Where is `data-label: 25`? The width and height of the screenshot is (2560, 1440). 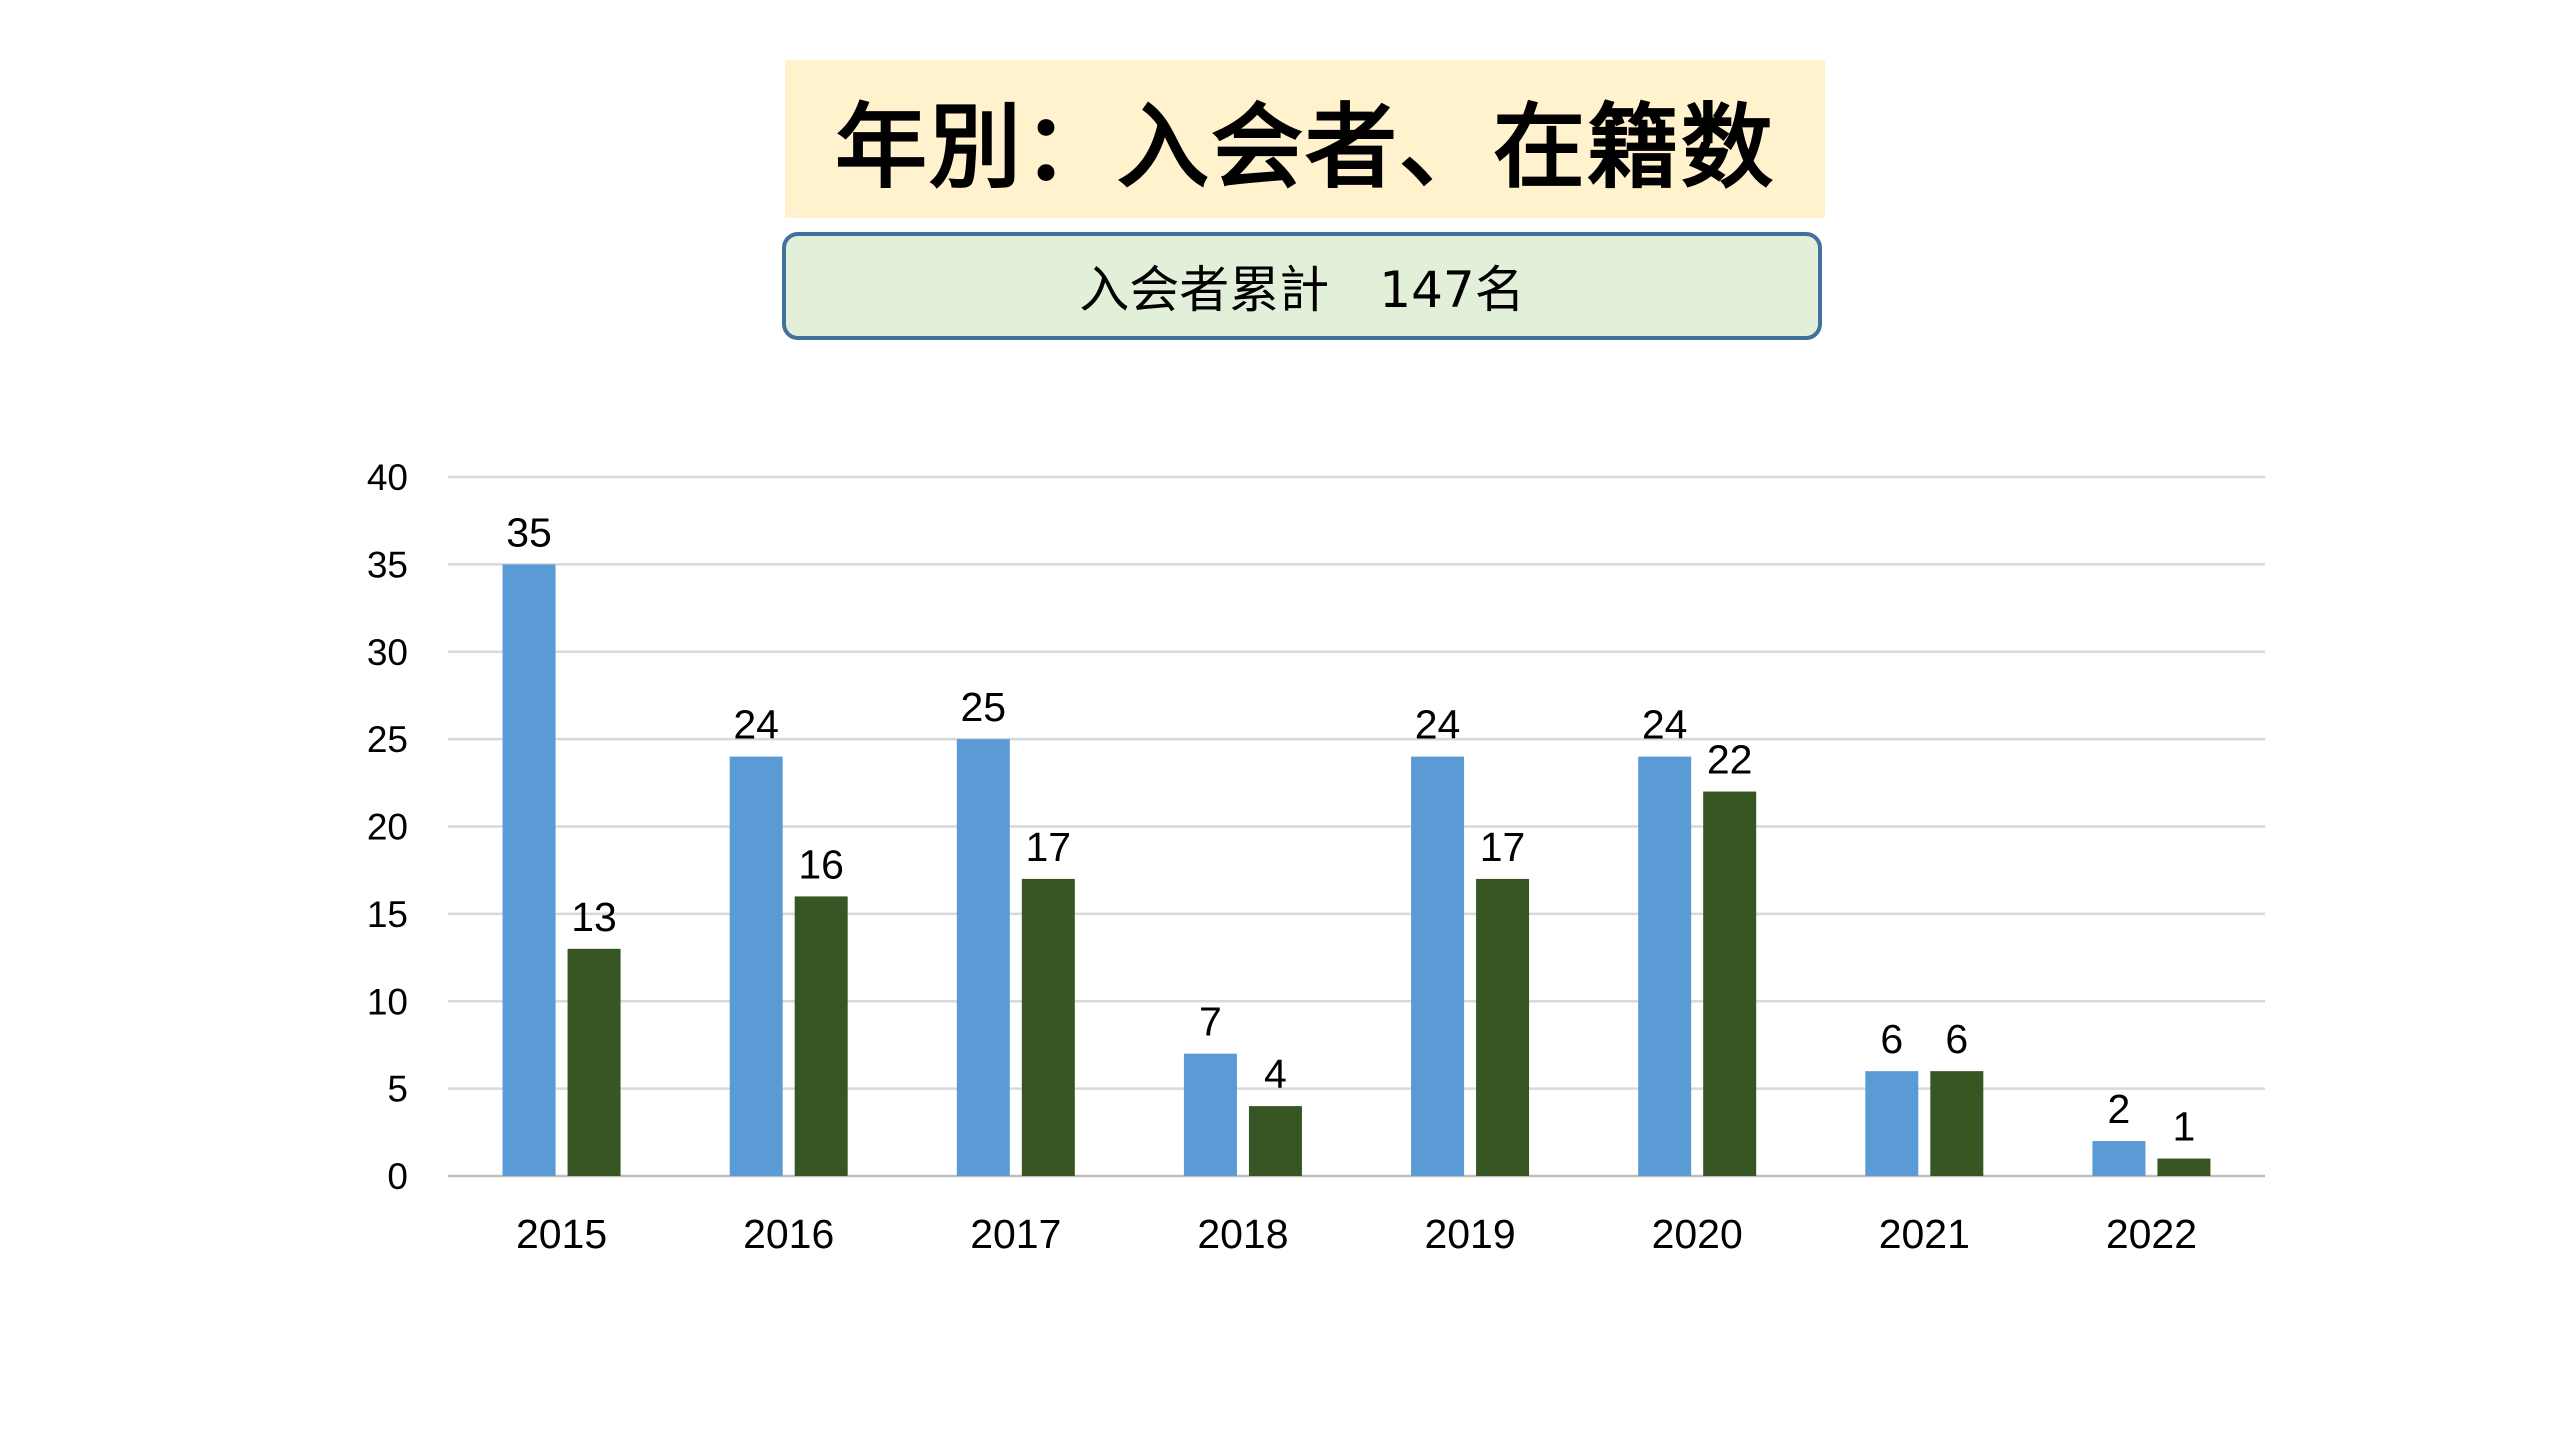
data-label: 25 is located at coordinates (984, 707).